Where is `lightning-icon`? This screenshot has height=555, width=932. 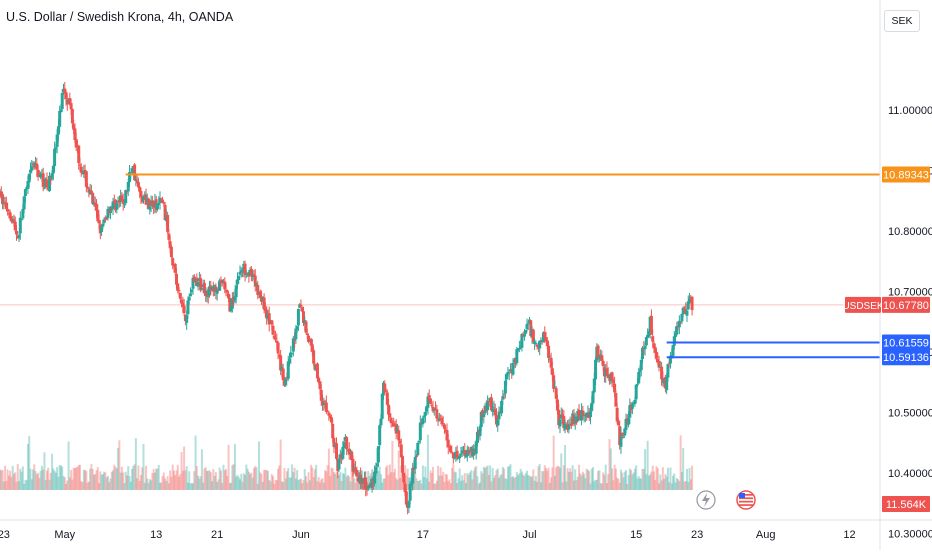 lightning-icon is located at coordinates (706, 500).